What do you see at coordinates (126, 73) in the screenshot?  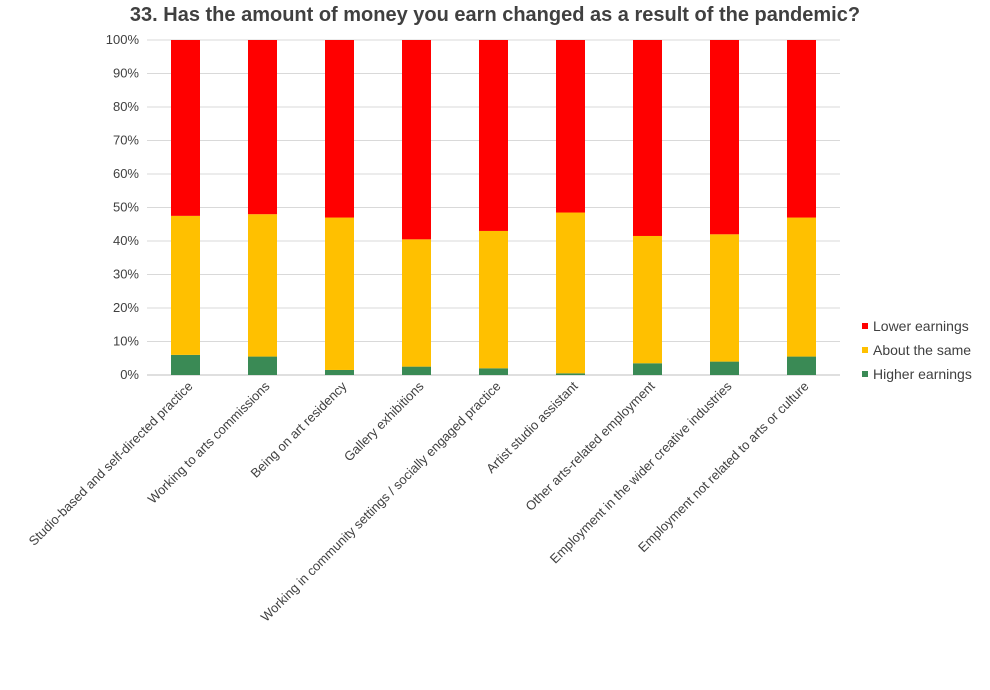 I see `y-tick-label: 90%` at bounding box center [126, 73].